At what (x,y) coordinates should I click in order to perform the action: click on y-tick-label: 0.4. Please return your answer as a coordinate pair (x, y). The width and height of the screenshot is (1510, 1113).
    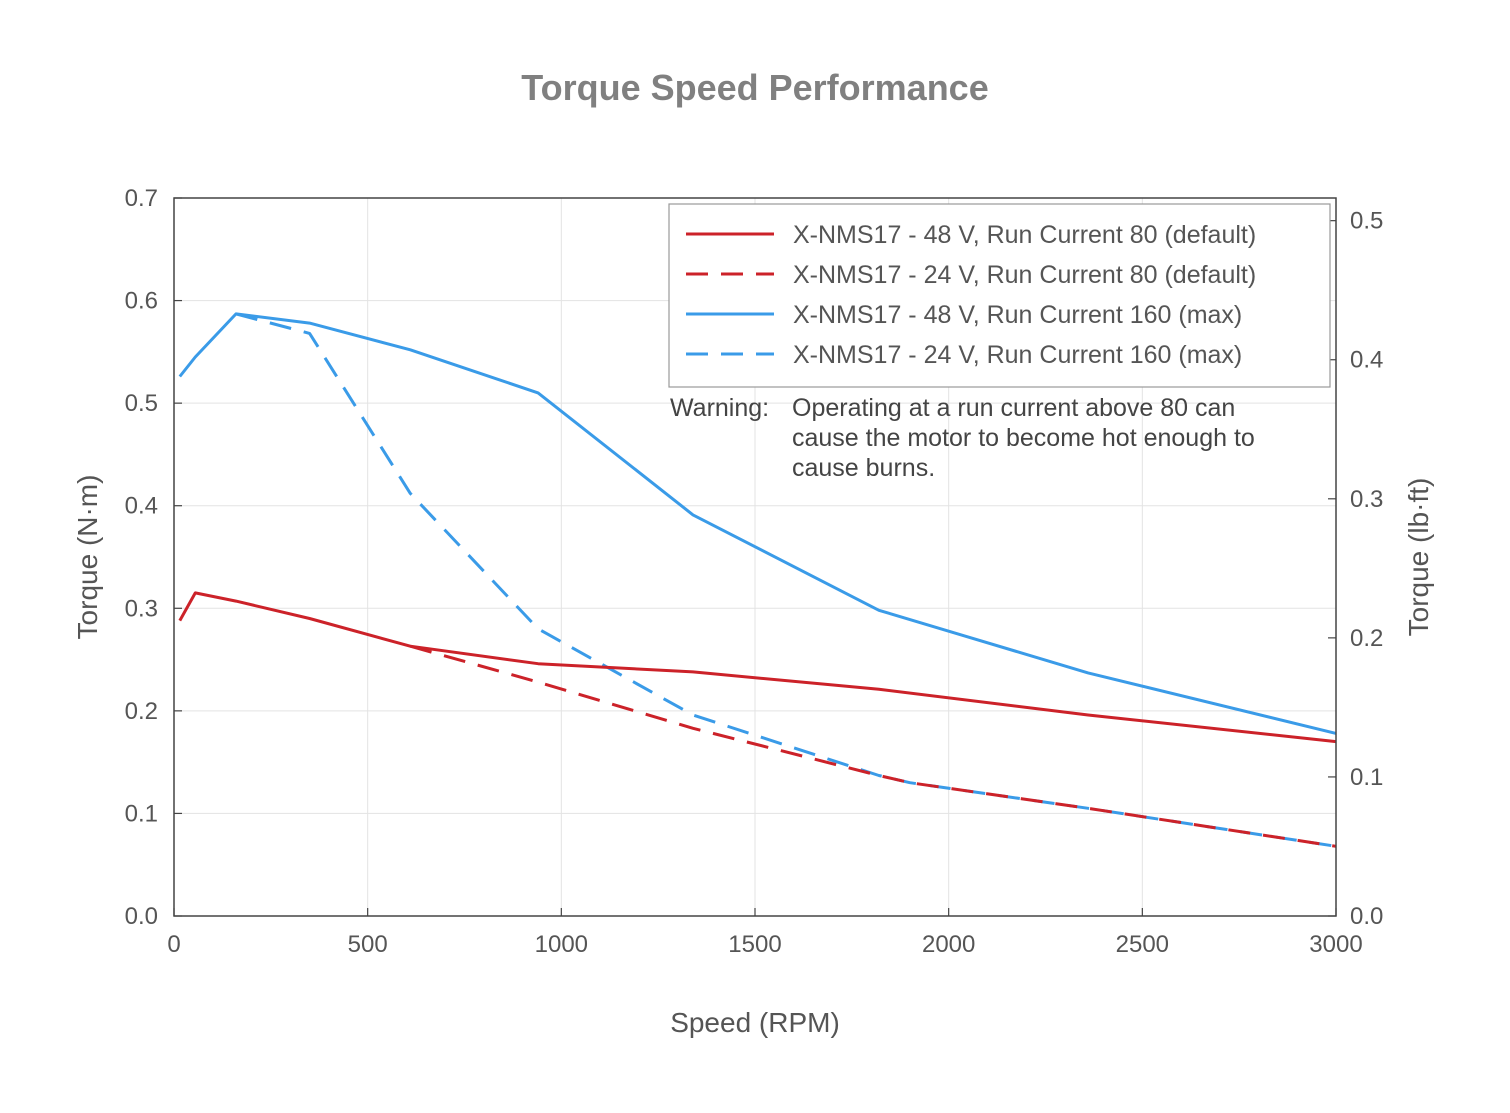
    Looking at the image, I should click on (141, 506).